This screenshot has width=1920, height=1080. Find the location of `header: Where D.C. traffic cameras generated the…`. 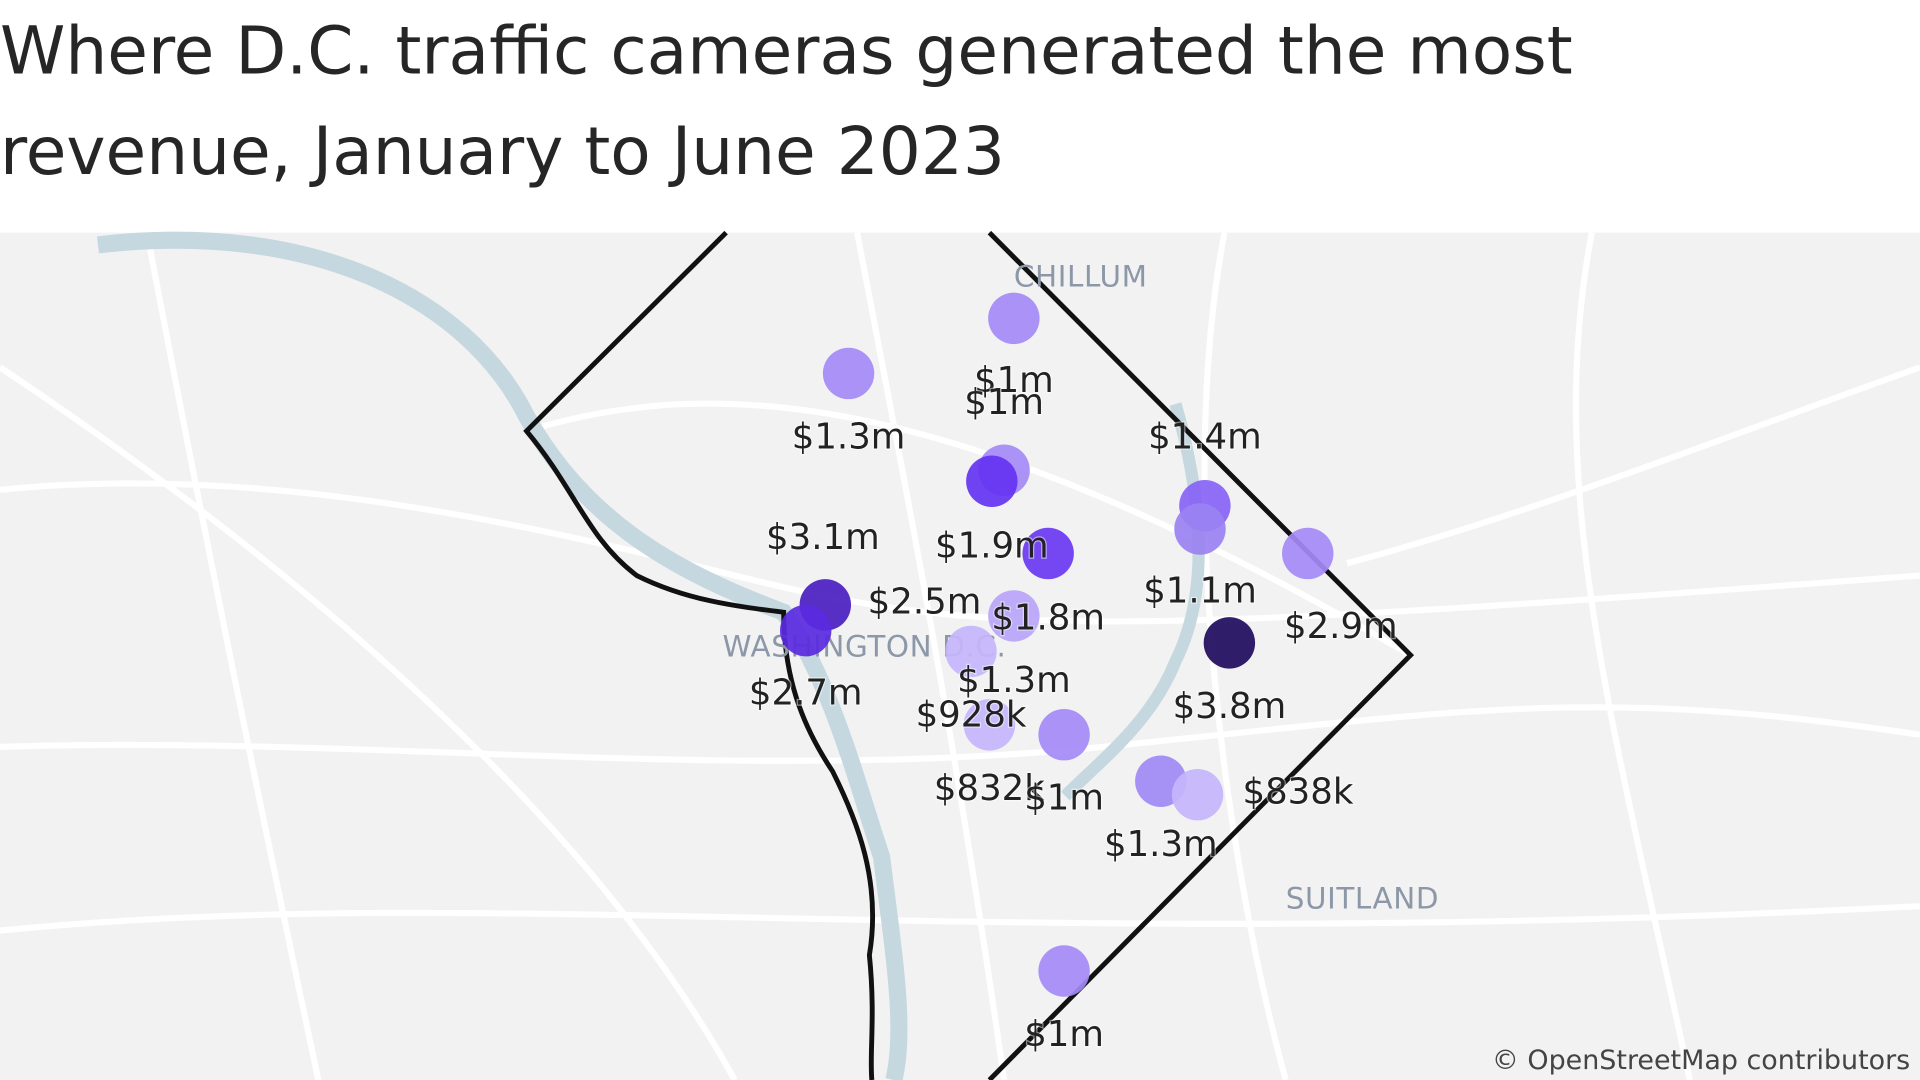

header: Where D.C. traffic cameras generated the… is located at coordinates (786, 100).